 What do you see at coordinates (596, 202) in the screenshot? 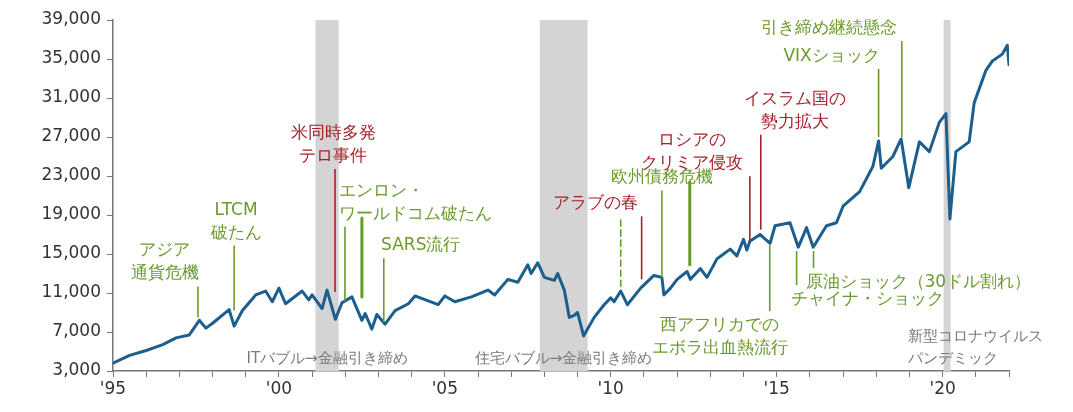
I see `annotation: アラブの春` at bounding box center [596, 202].